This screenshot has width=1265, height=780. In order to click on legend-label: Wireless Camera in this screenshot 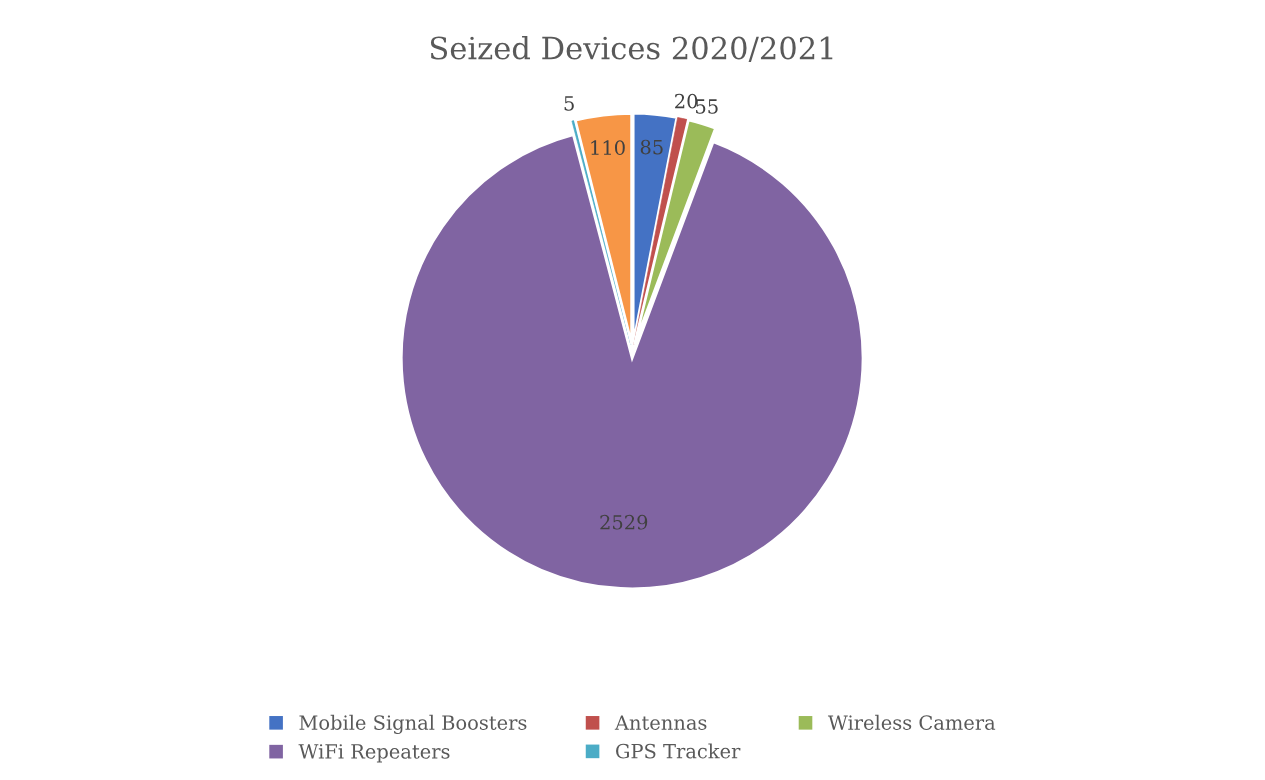, I will do `click(911, 722)`.